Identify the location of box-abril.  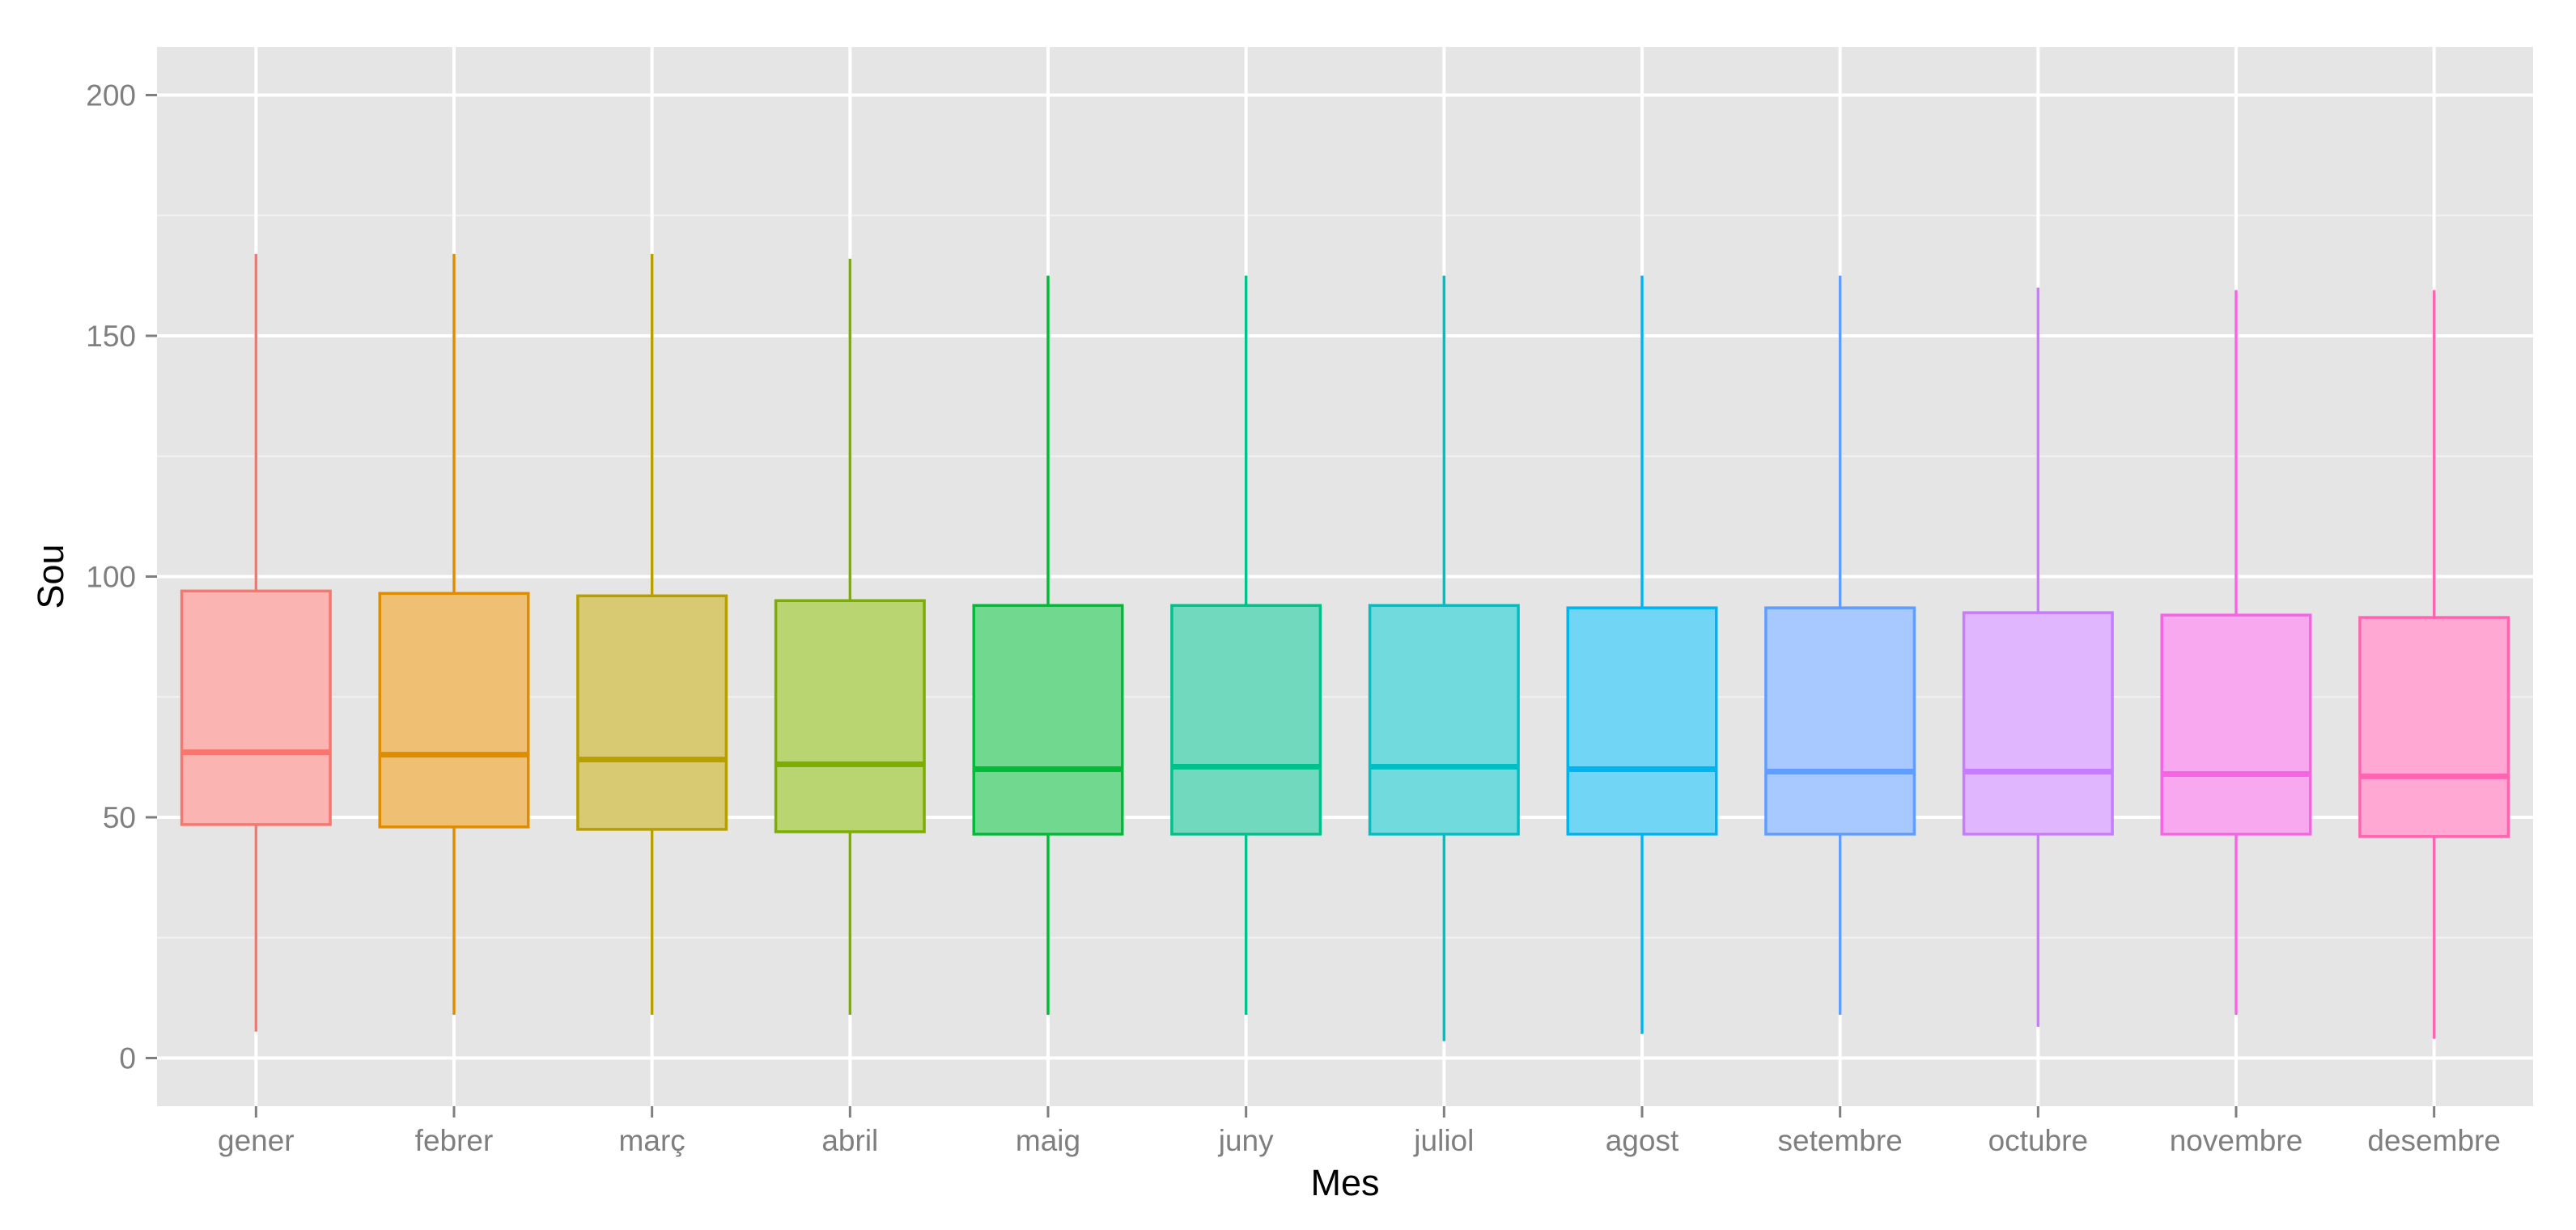
(850, 636).